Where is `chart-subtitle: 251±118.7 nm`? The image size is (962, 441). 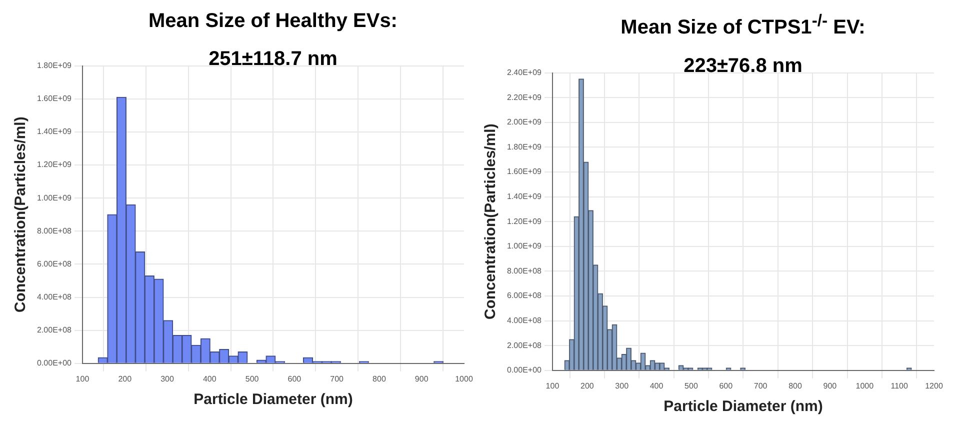 chart-subtitle: 251±118.7 nm is located at coordinates (273, 59).